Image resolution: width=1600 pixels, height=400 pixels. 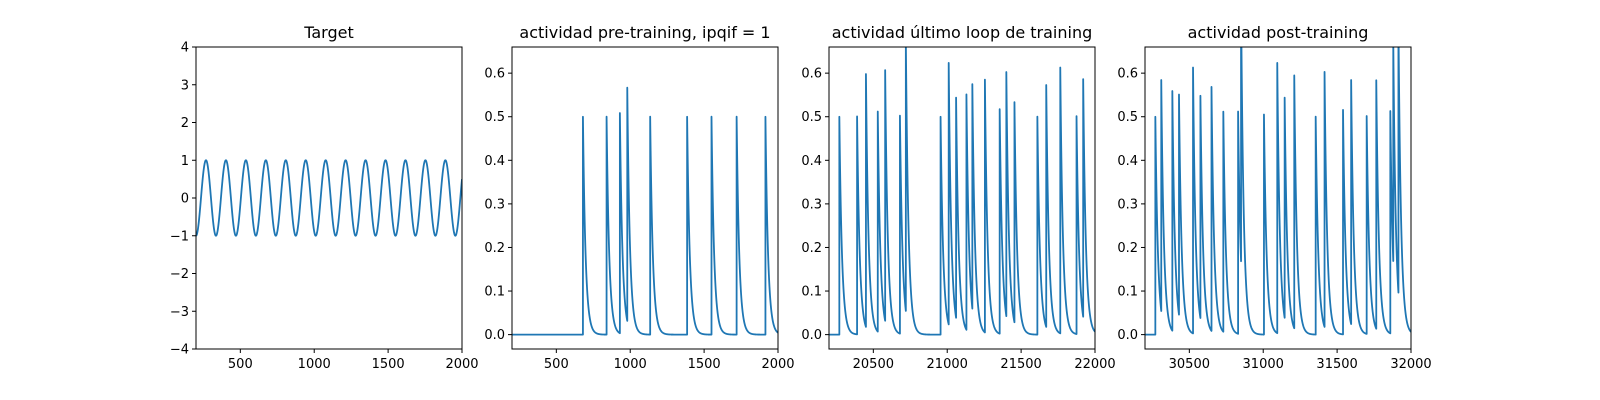 I want to click on x-tick-label: 22000, so click(x=1094, y=364).